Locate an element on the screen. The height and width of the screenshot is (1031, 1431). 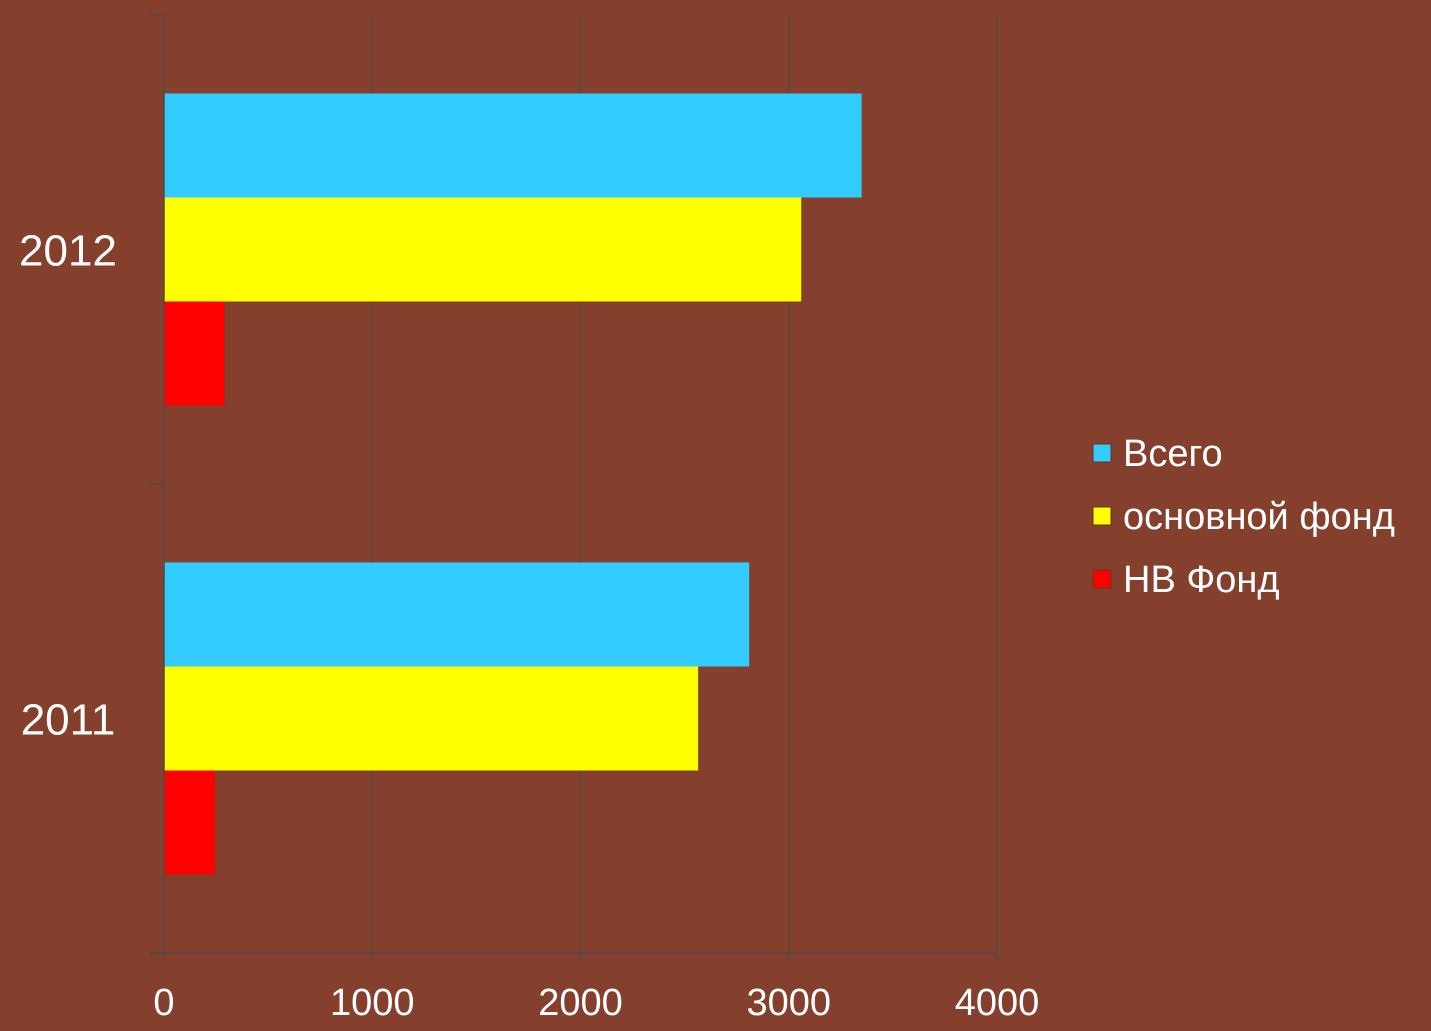
legend-label-2: НВ Фонд is located at coordinates (1201, 580).